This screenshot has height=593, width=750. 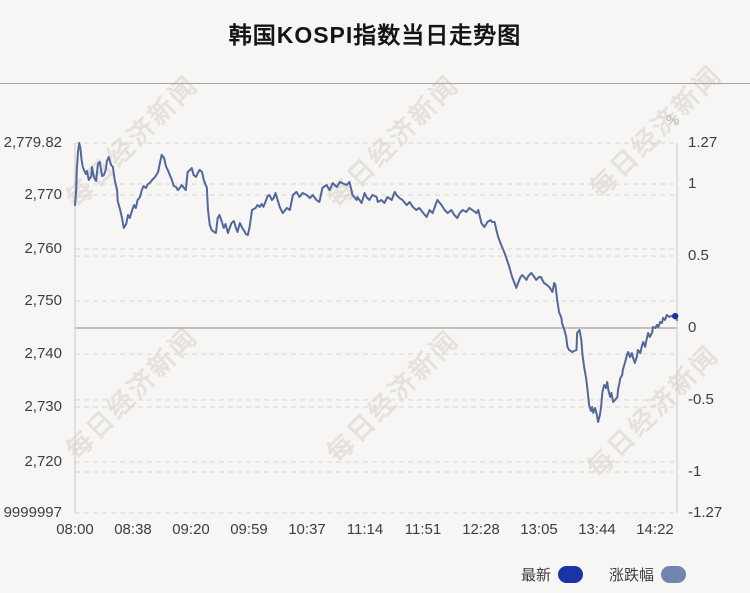 What do you see at coordinates (75, 529) in the screenshot?
I see `x-axis-label: 08:00` at bounding box center [75, 529].